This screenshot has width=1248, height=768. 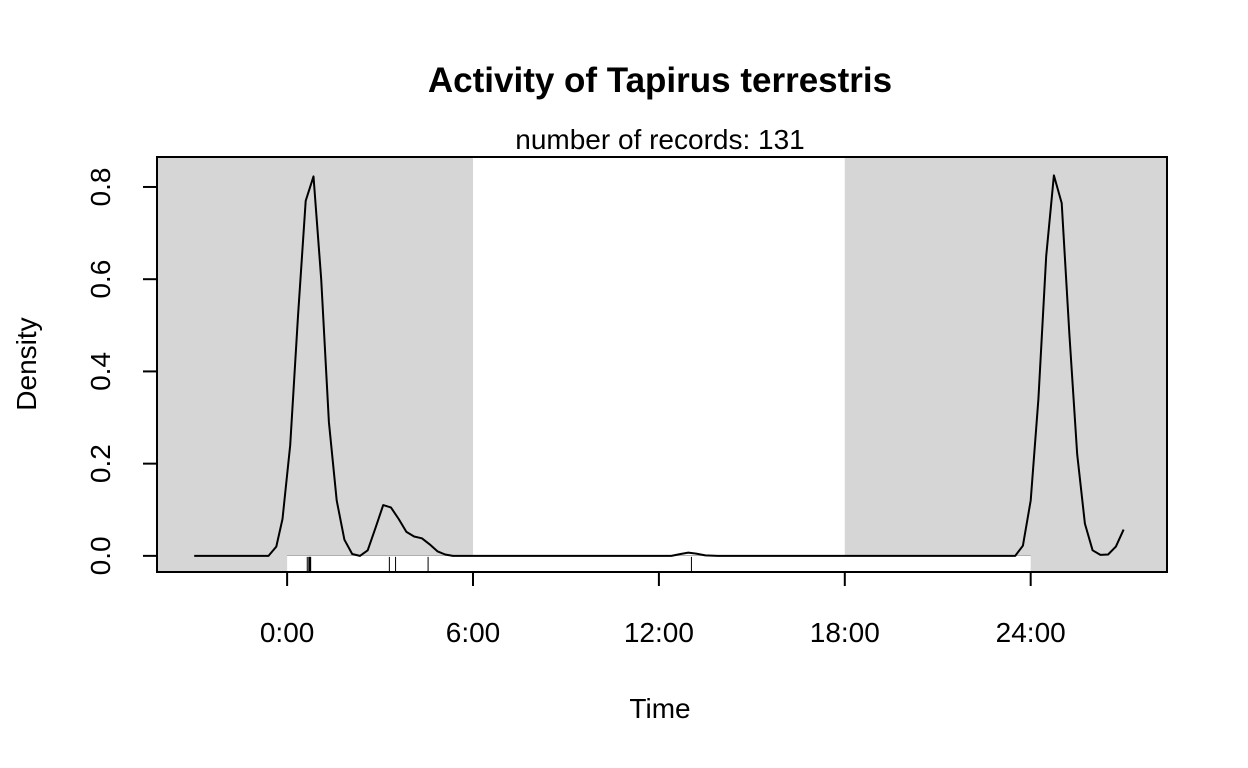 I want to click on x-axis: 0:00 6:00 12:00 18:00 24:00, so click(x=663, y=609).